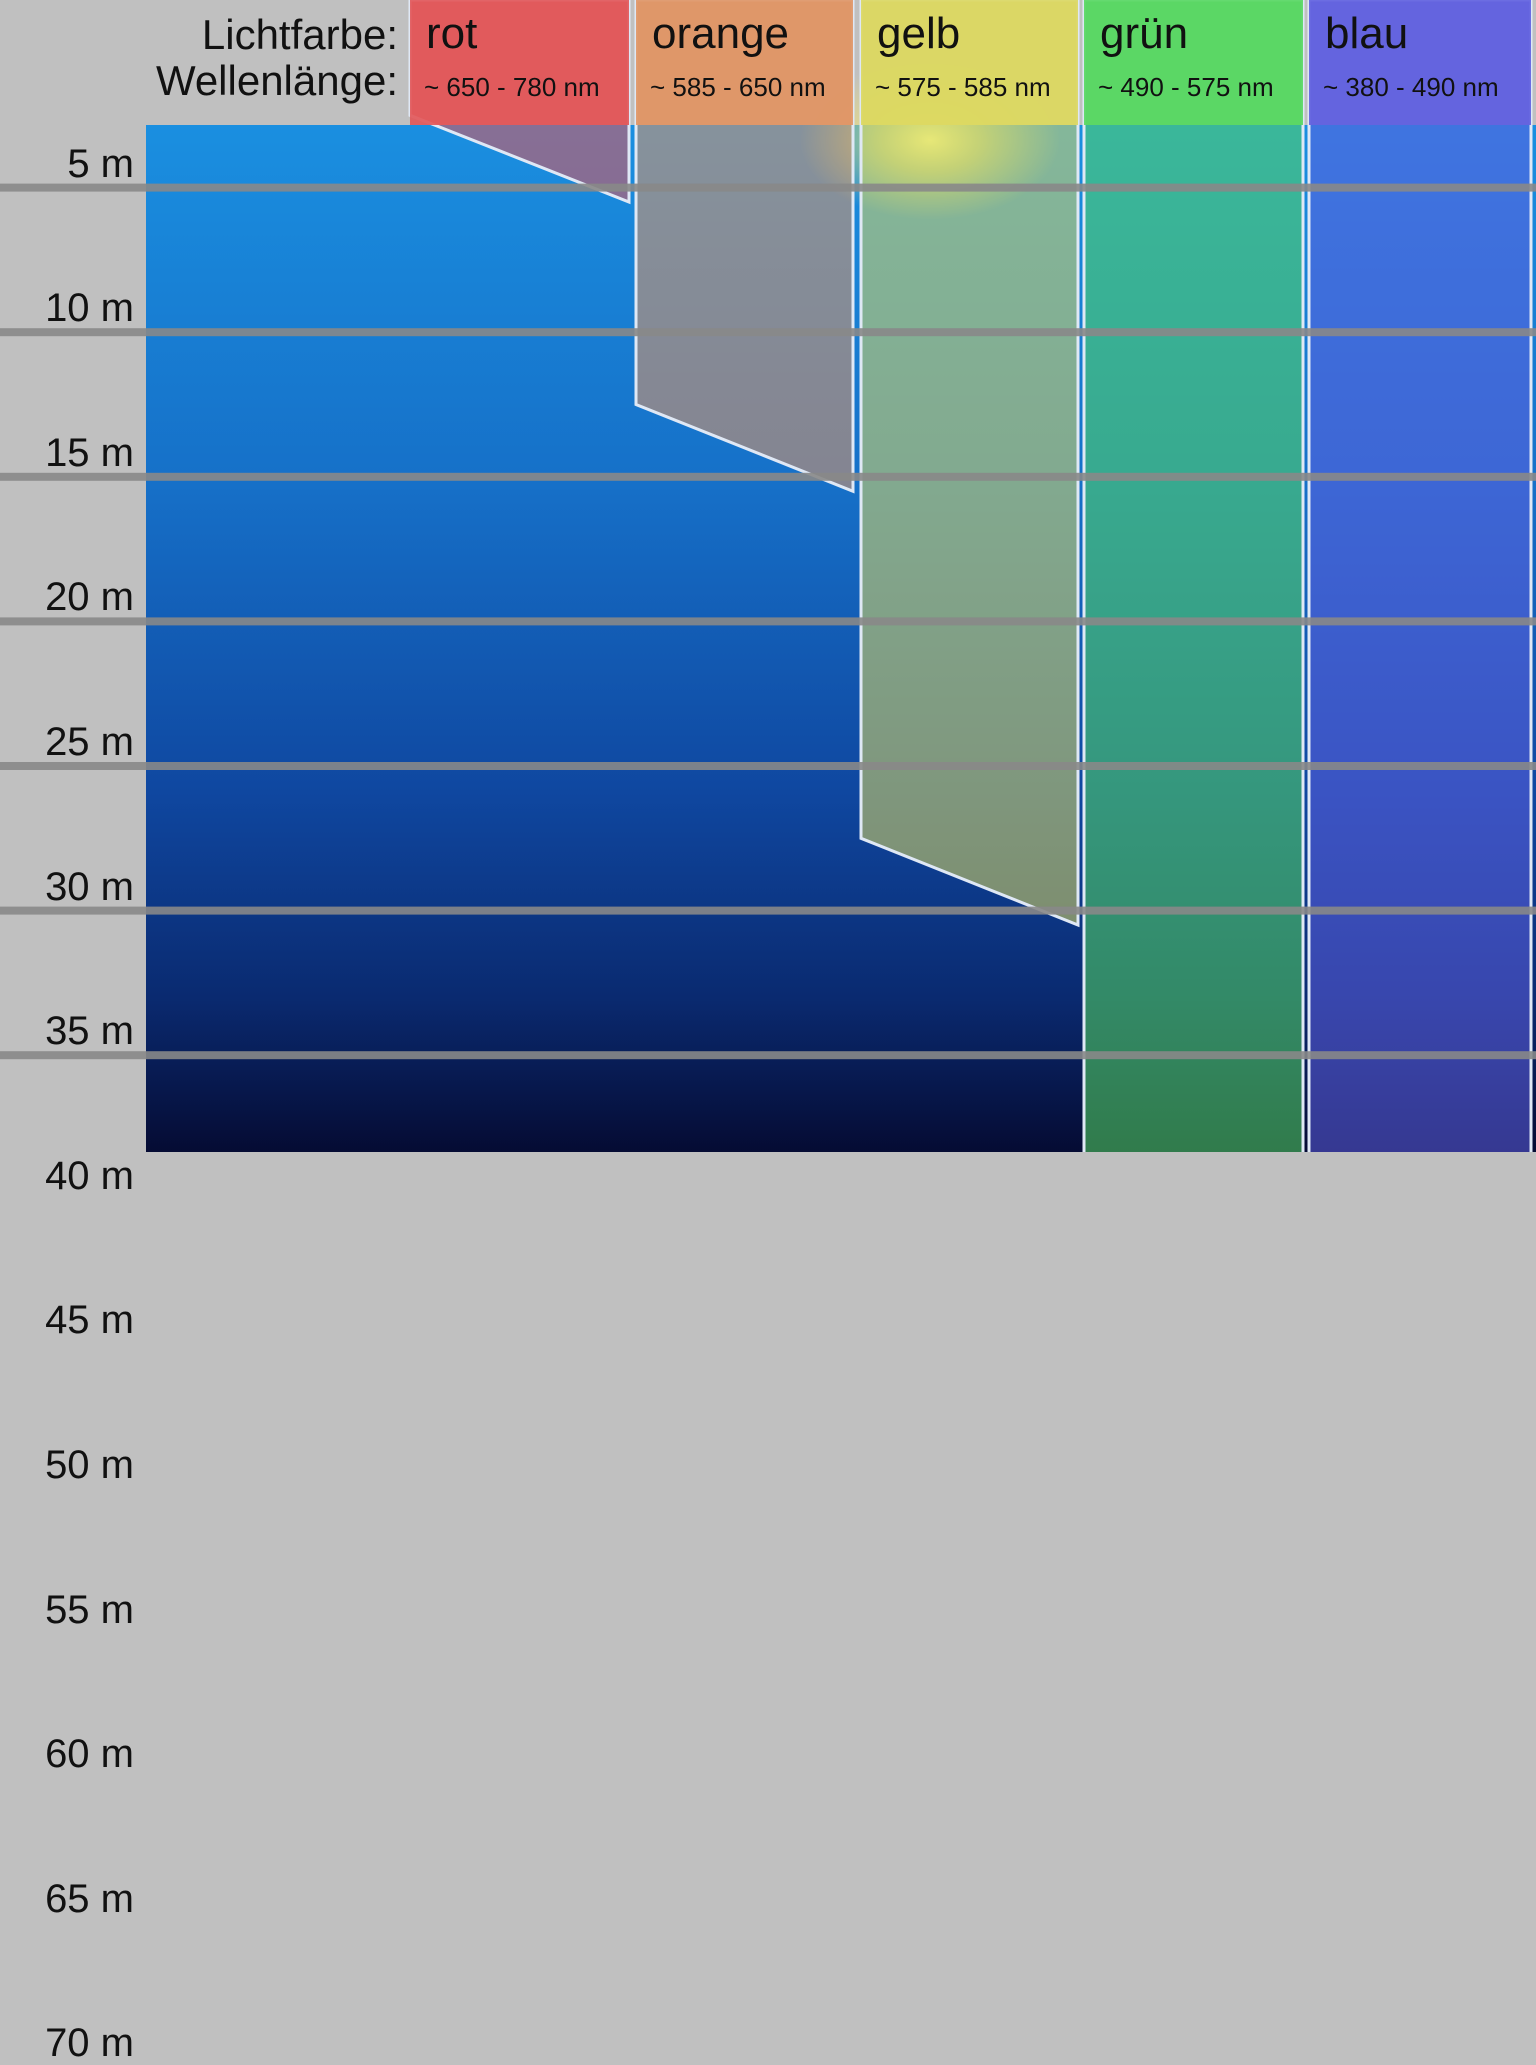  Describe the element at coordinates (89, 1609) in the screenshot. I see `depth-label: 55 m` at that location.